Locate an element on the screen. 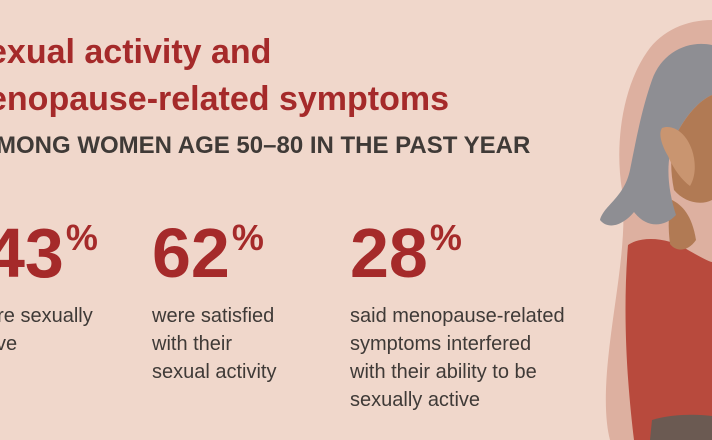 Image resolution: width=712 pixels, height=440 pixels. subtitle: MONG WOMEN AGE 50–80 IN THE PAST YEAR is located at coordinates (265, 145).